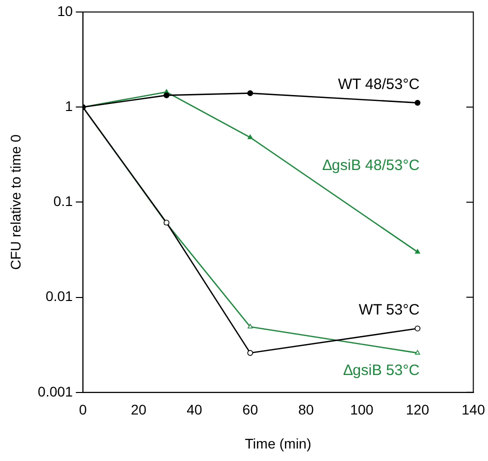 The height and width of the screenshot is (461, 488). Describe the element at coordinates (381, 370) in the screenshot. I see `series-label: ∆gsiB 53°C` at that location.